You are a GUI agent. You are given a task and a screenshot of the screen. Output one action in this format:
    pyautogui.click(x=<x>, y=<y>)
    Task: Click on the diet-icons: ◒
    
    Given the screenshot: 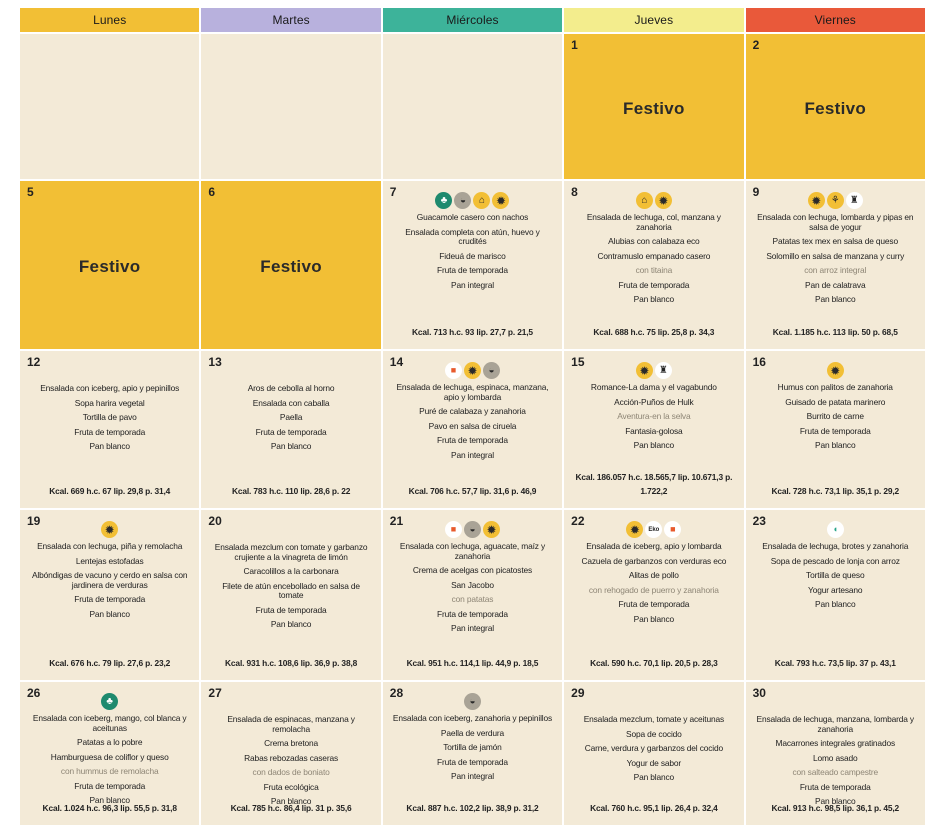 What is the action you would take?
    pyautogui.click(x=472, y=701)
    